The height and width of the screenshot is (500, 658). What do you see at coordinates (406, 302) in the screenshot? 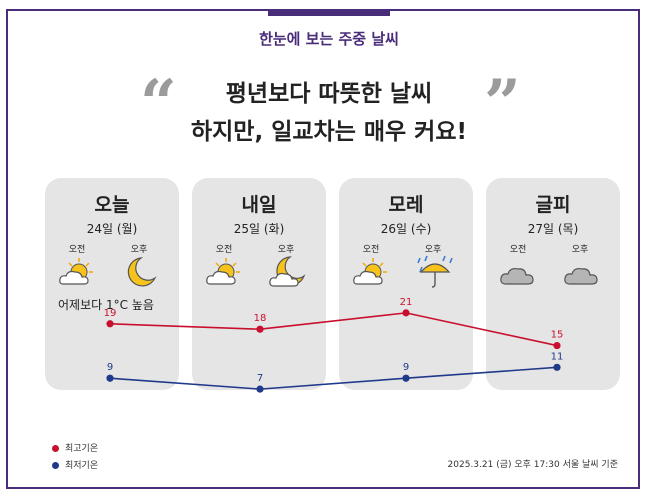
I see `data-label-high: 21` at bounding box center [406, 302].